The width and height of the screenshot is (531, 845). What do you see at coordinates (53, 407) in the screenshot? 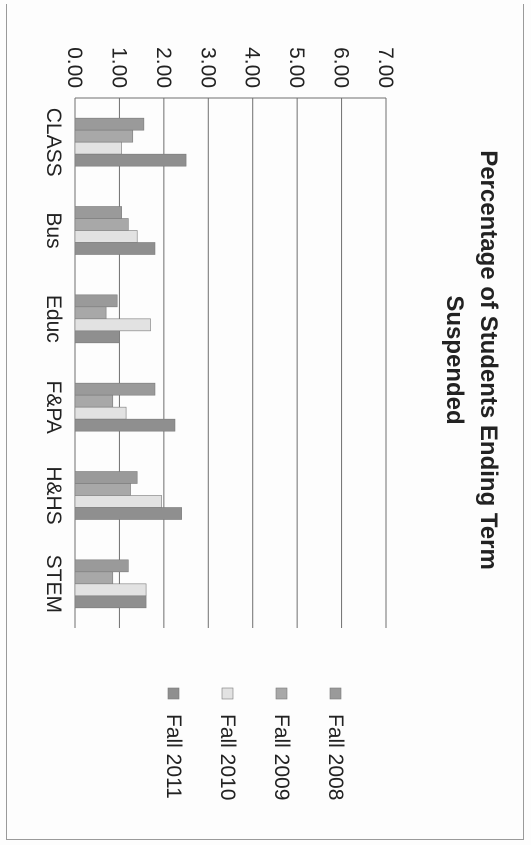
I see `category-label: F&PA` at bounding box center [53, 407].